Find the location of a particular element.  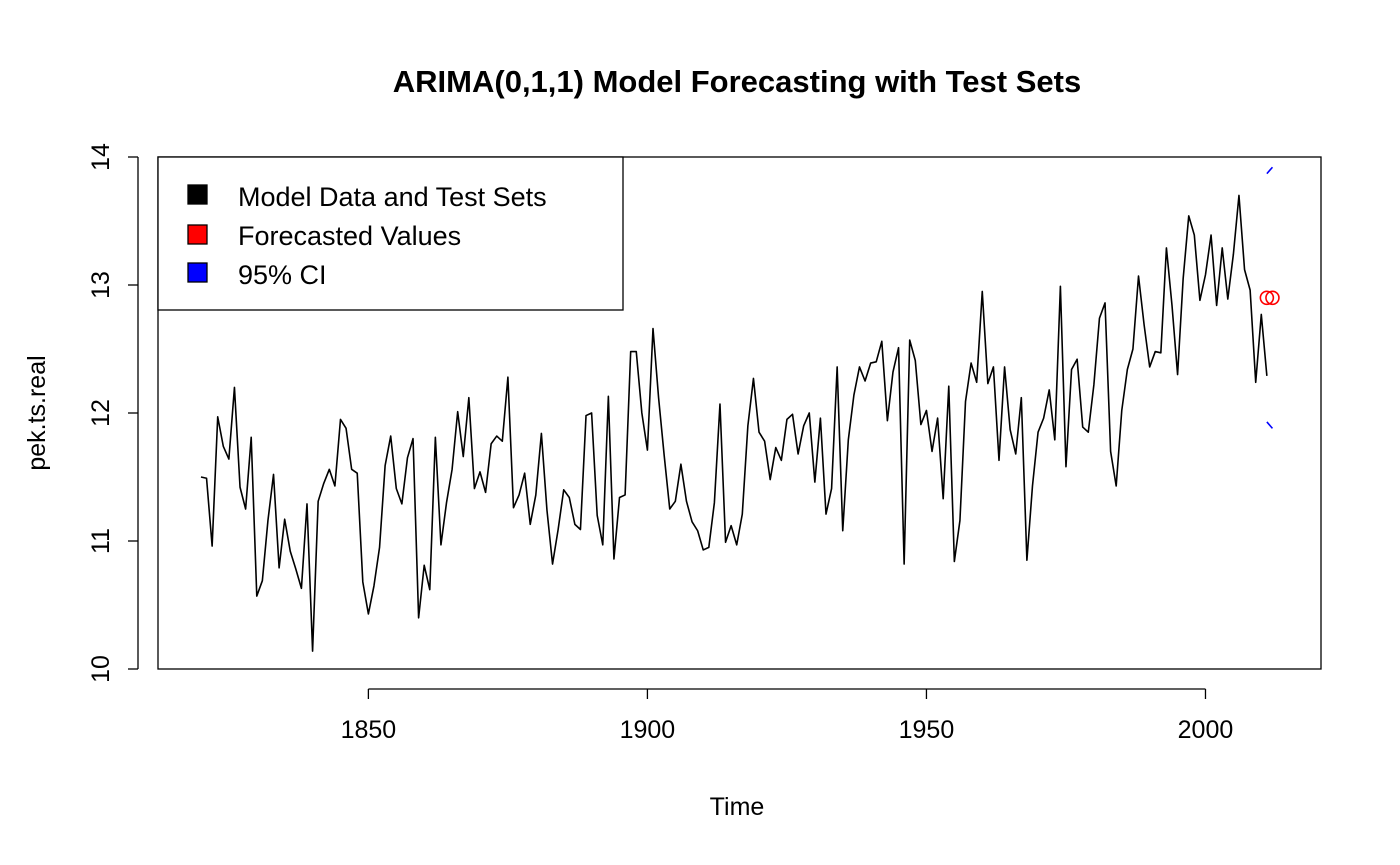

legend-box is located at coordinates (390, 233).